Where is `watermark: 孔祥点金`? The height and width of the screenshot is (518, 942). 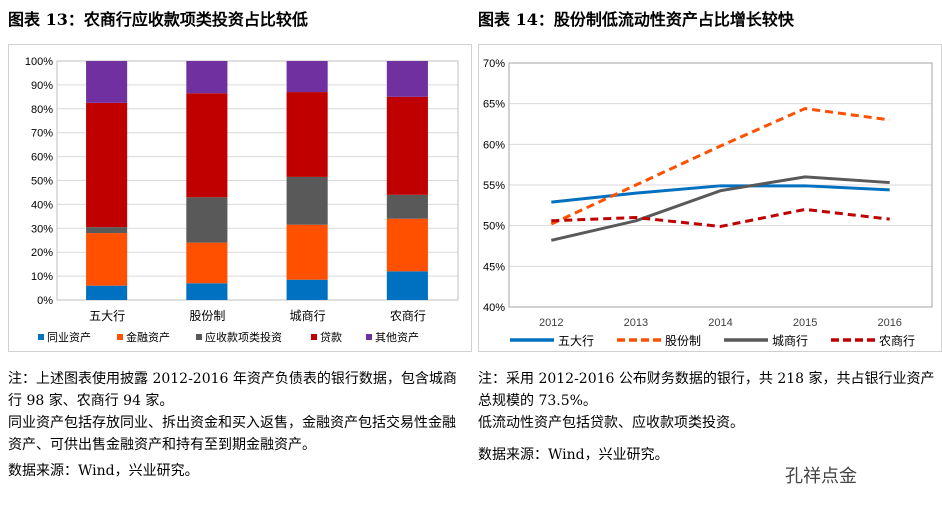
watermark: 孔祥点金 is located at coordinates (821, 476).